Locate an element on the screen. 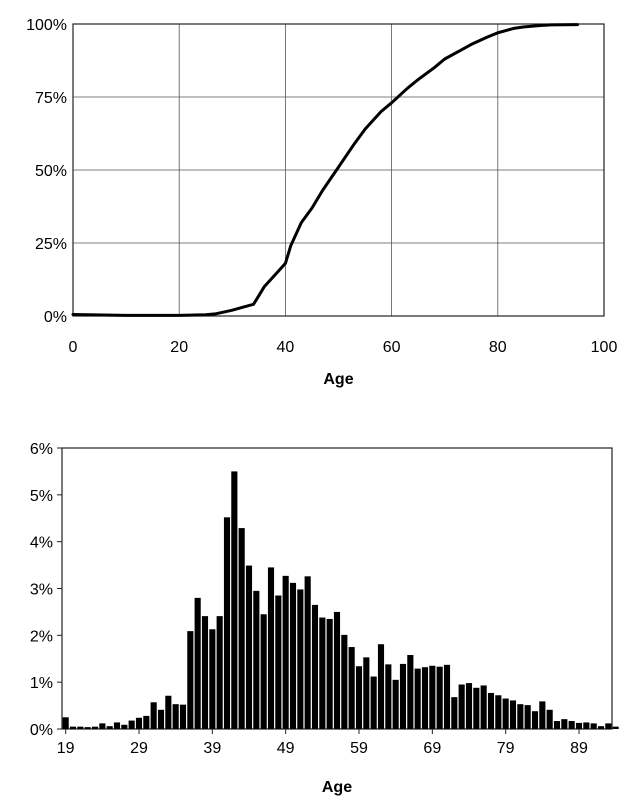  y-tick-label: 6% is located at coordinates (41, 449).